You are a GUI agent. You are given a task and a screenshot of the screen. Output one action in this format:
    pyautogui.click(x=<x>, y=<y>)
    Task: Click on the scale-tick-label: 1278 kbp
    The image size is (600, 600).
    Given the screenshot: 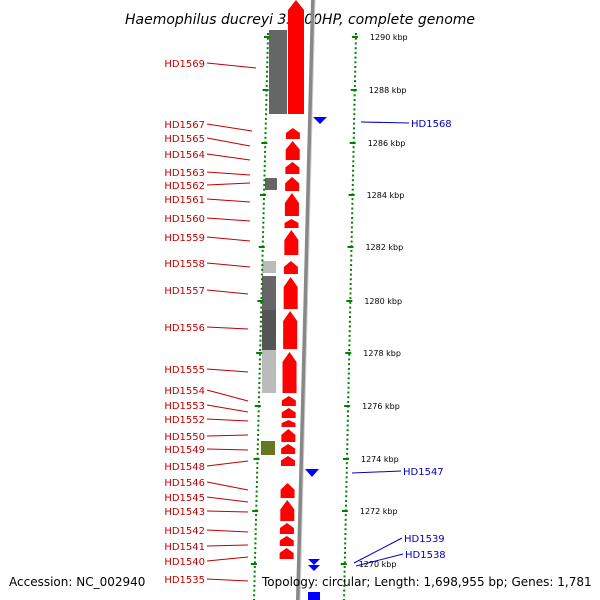 What is the action you would take?
    pyautogui.click(x=382, y=353)
    